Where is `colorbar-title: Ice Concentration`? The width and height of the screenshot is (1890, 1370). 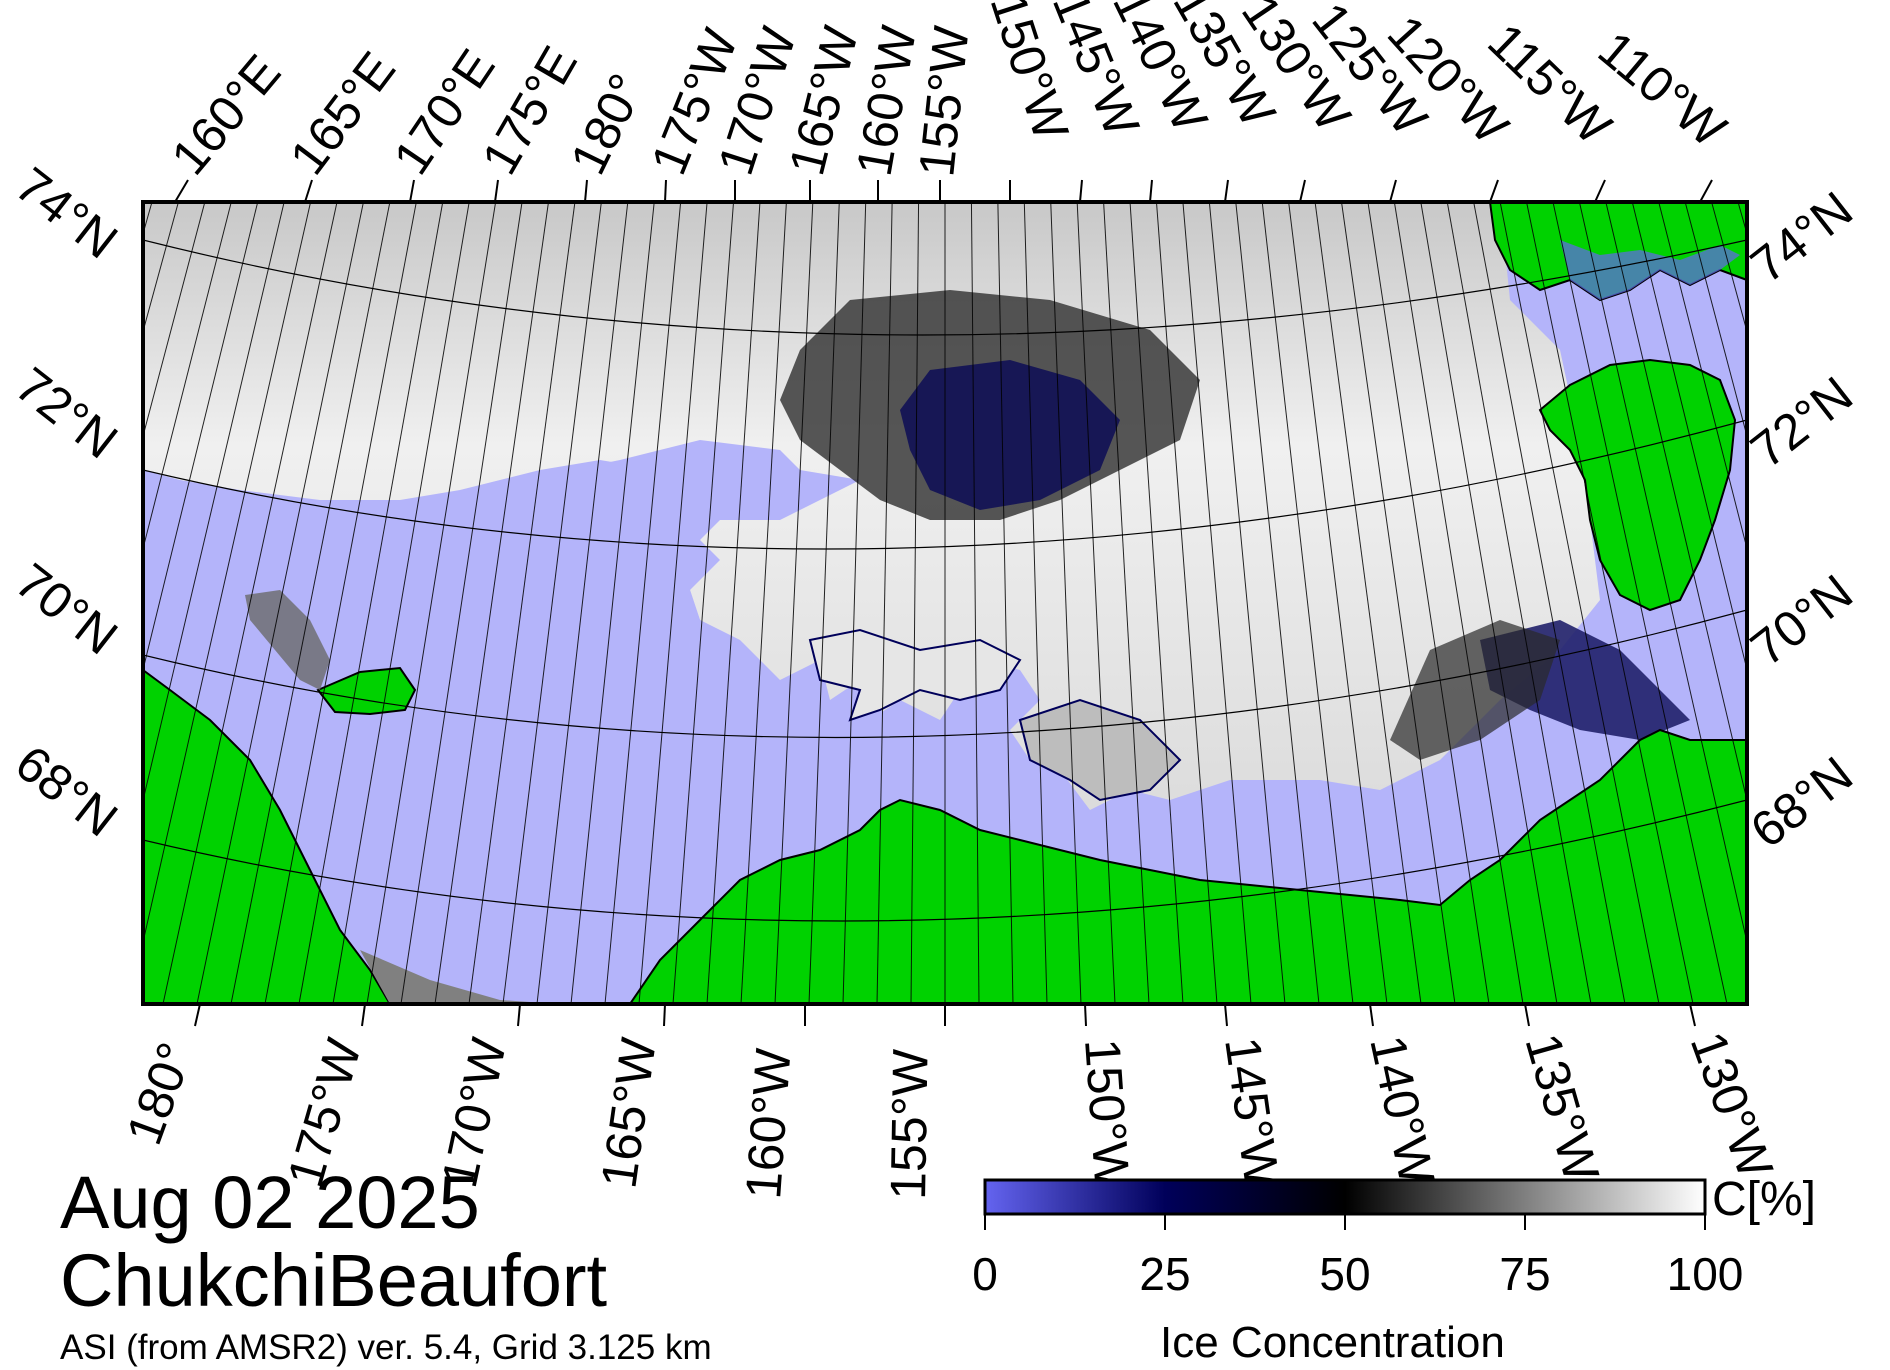
colorbar-title: Ice Concentration is located at coordinates (1332, 1342).